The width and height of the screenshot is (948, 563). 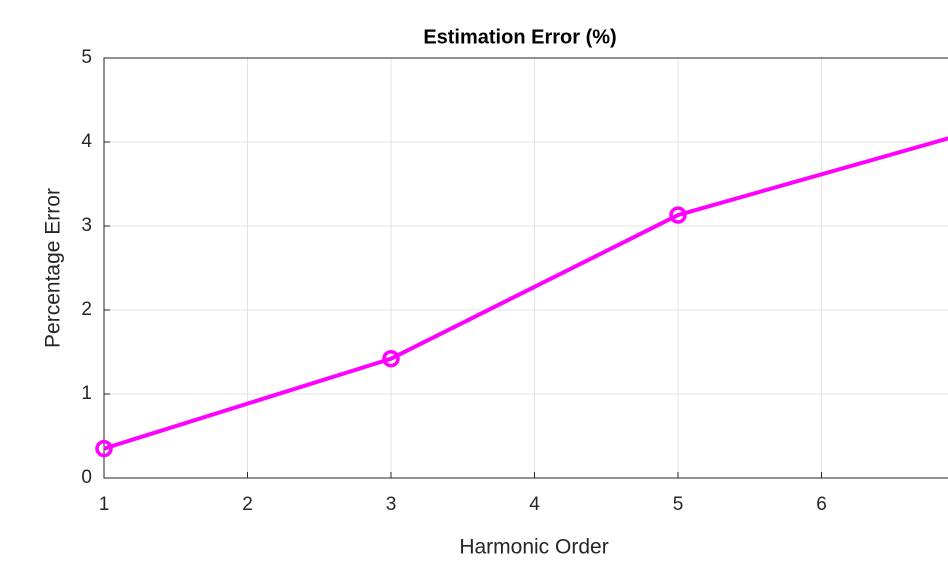 What do you see at coordinates (821, 504) in the screenshot?
I see `x-tick-label: 6` at bounding box center [821, 504].